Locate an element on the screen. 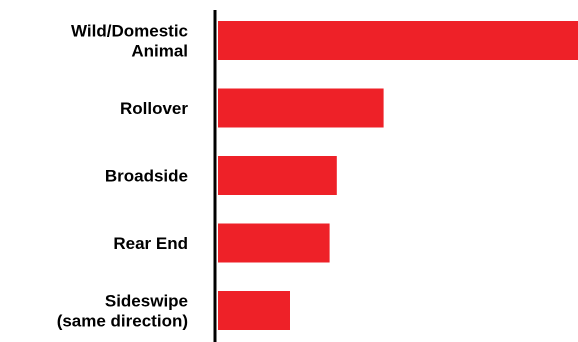 This screenshot has height=342, width=578. category-label: Sideswipe (same direction) is located at coordinates (122, 311).